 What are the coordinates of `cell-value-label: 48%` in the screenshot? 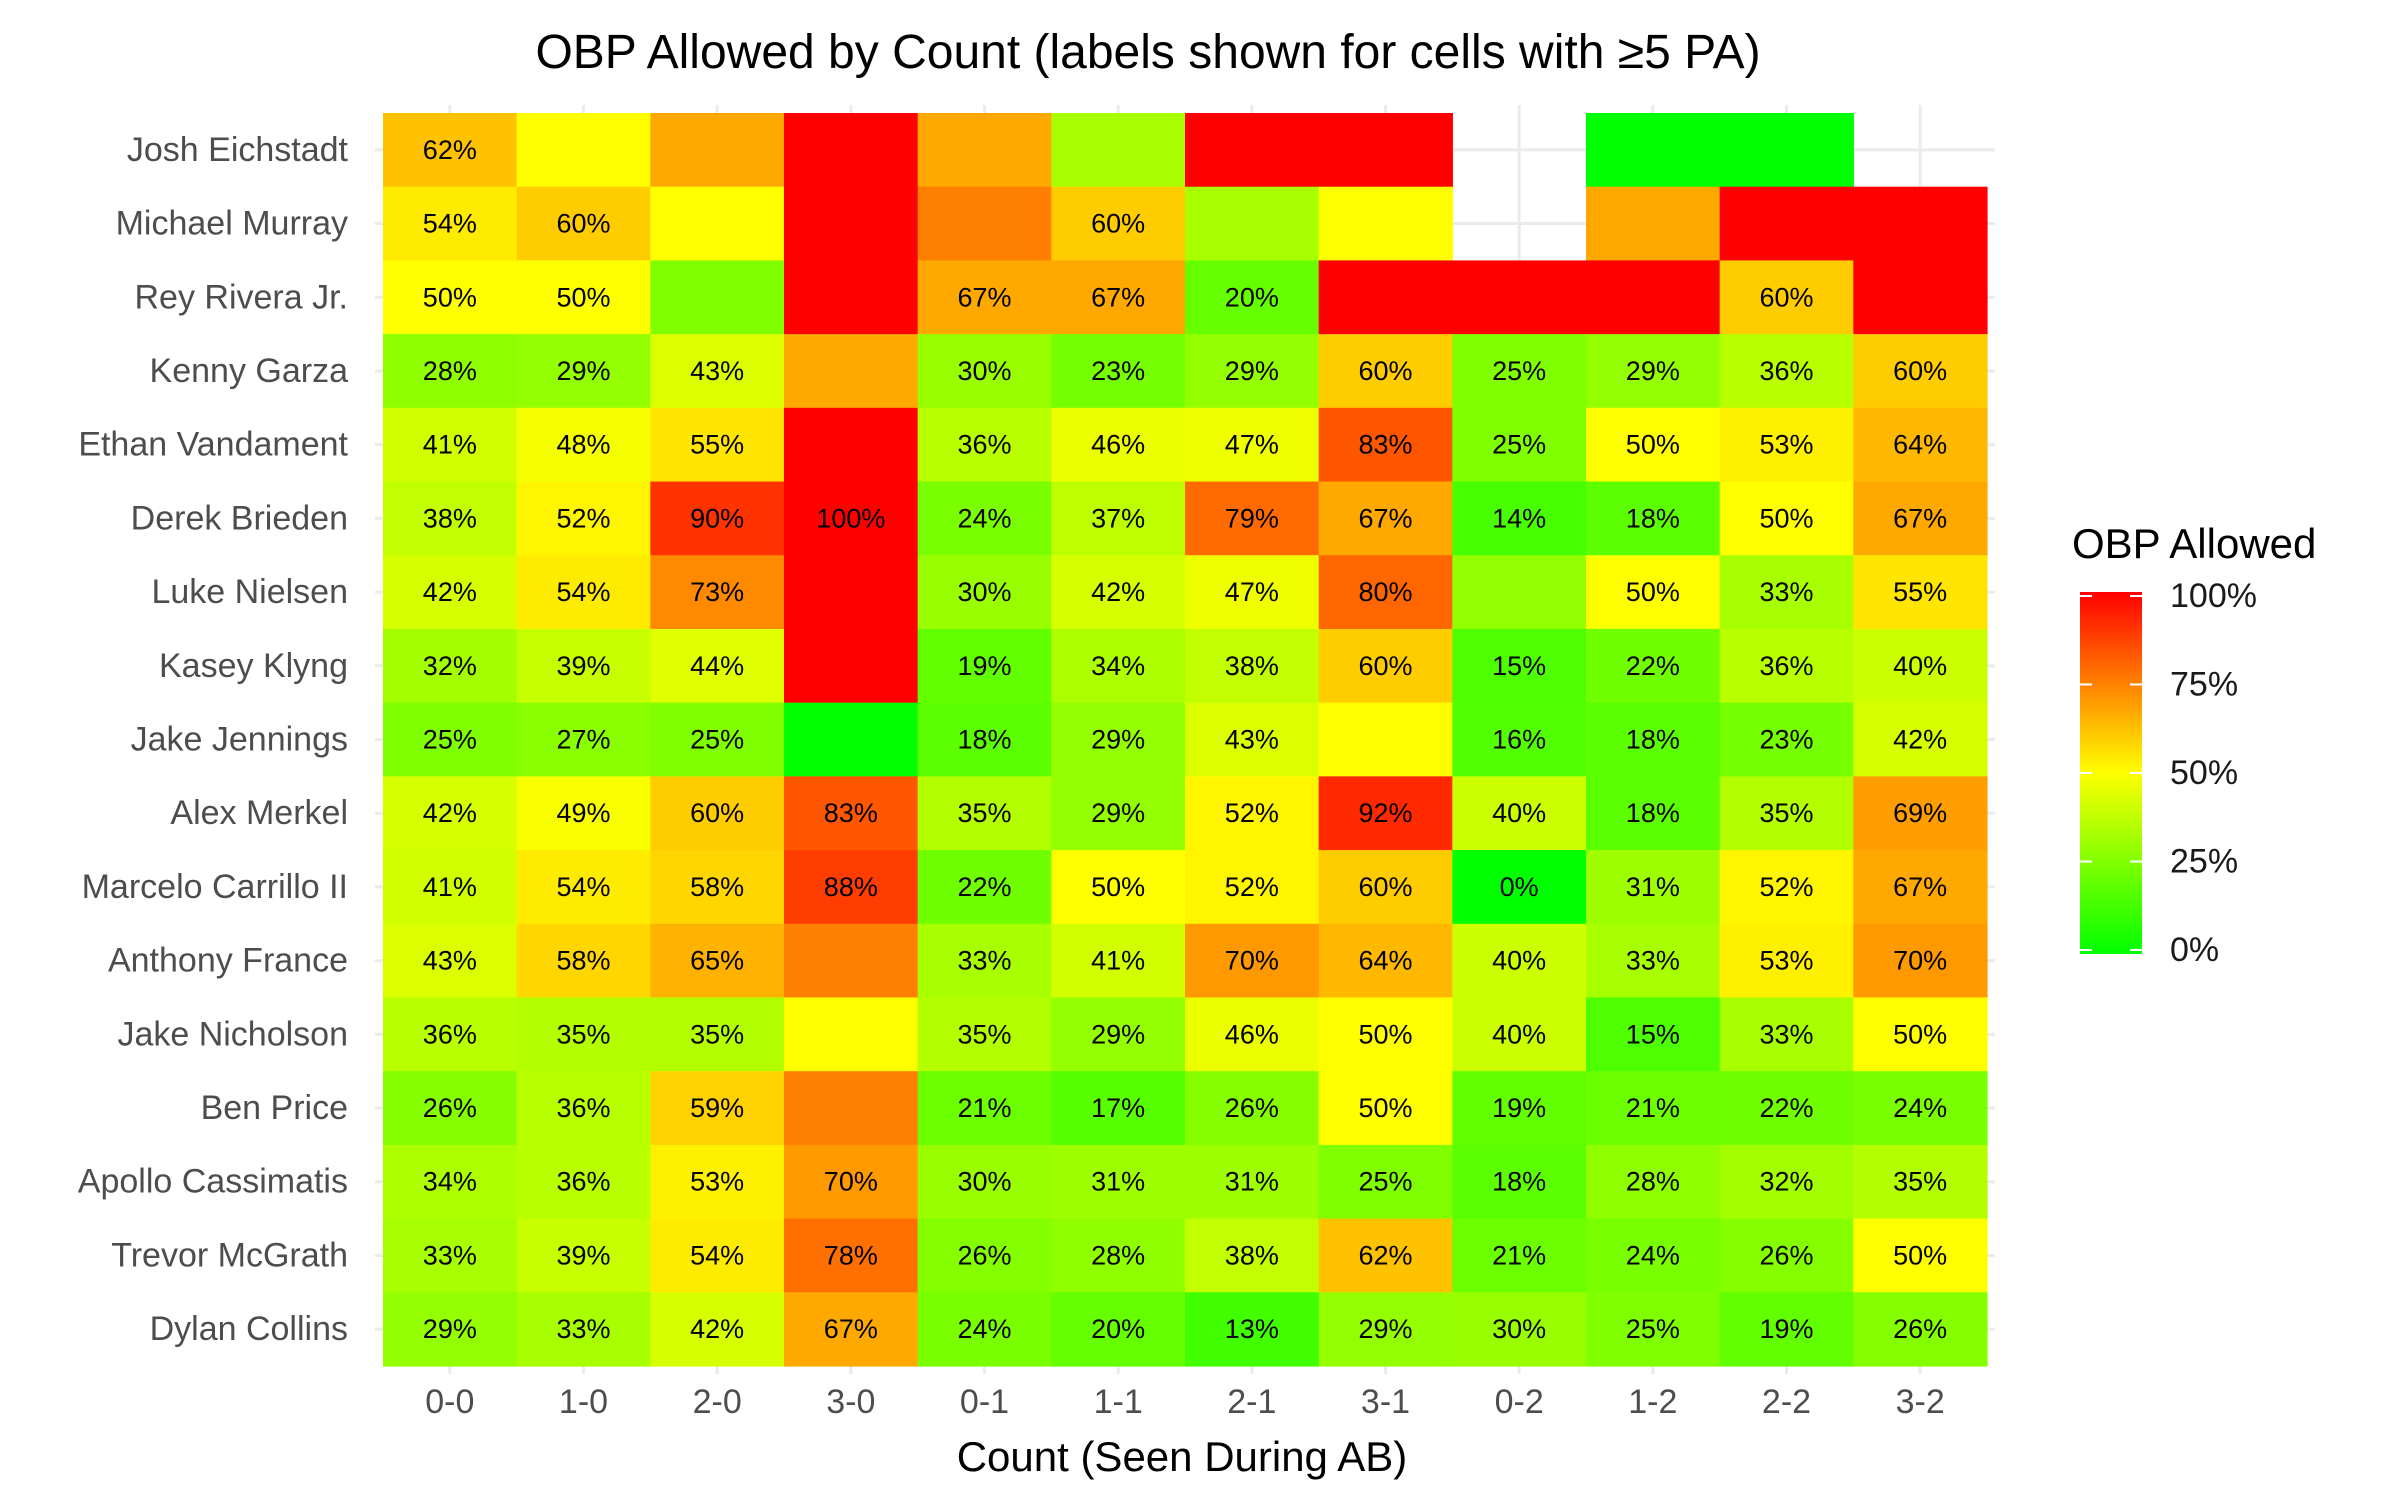 It's located at (583, 445).